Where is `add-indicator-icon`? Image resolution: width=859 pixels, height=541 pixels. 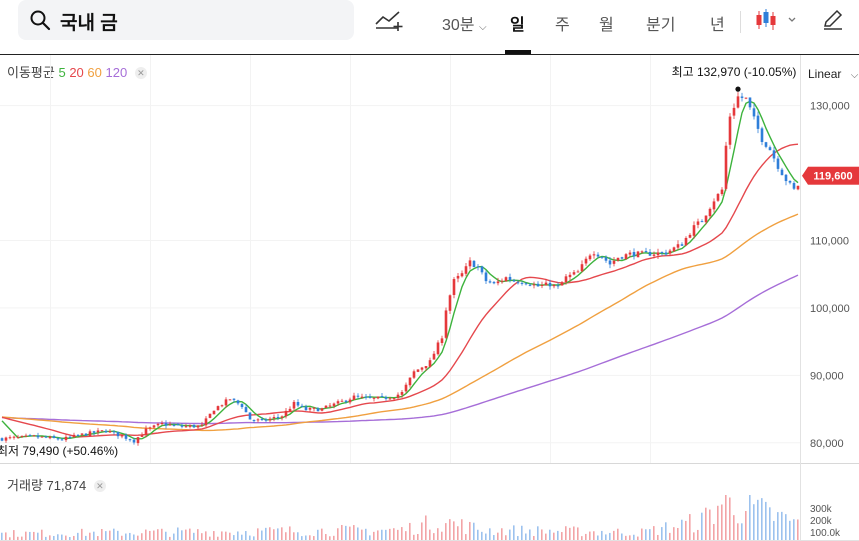
add-indicator-icon is located at coordinates (390, 20).